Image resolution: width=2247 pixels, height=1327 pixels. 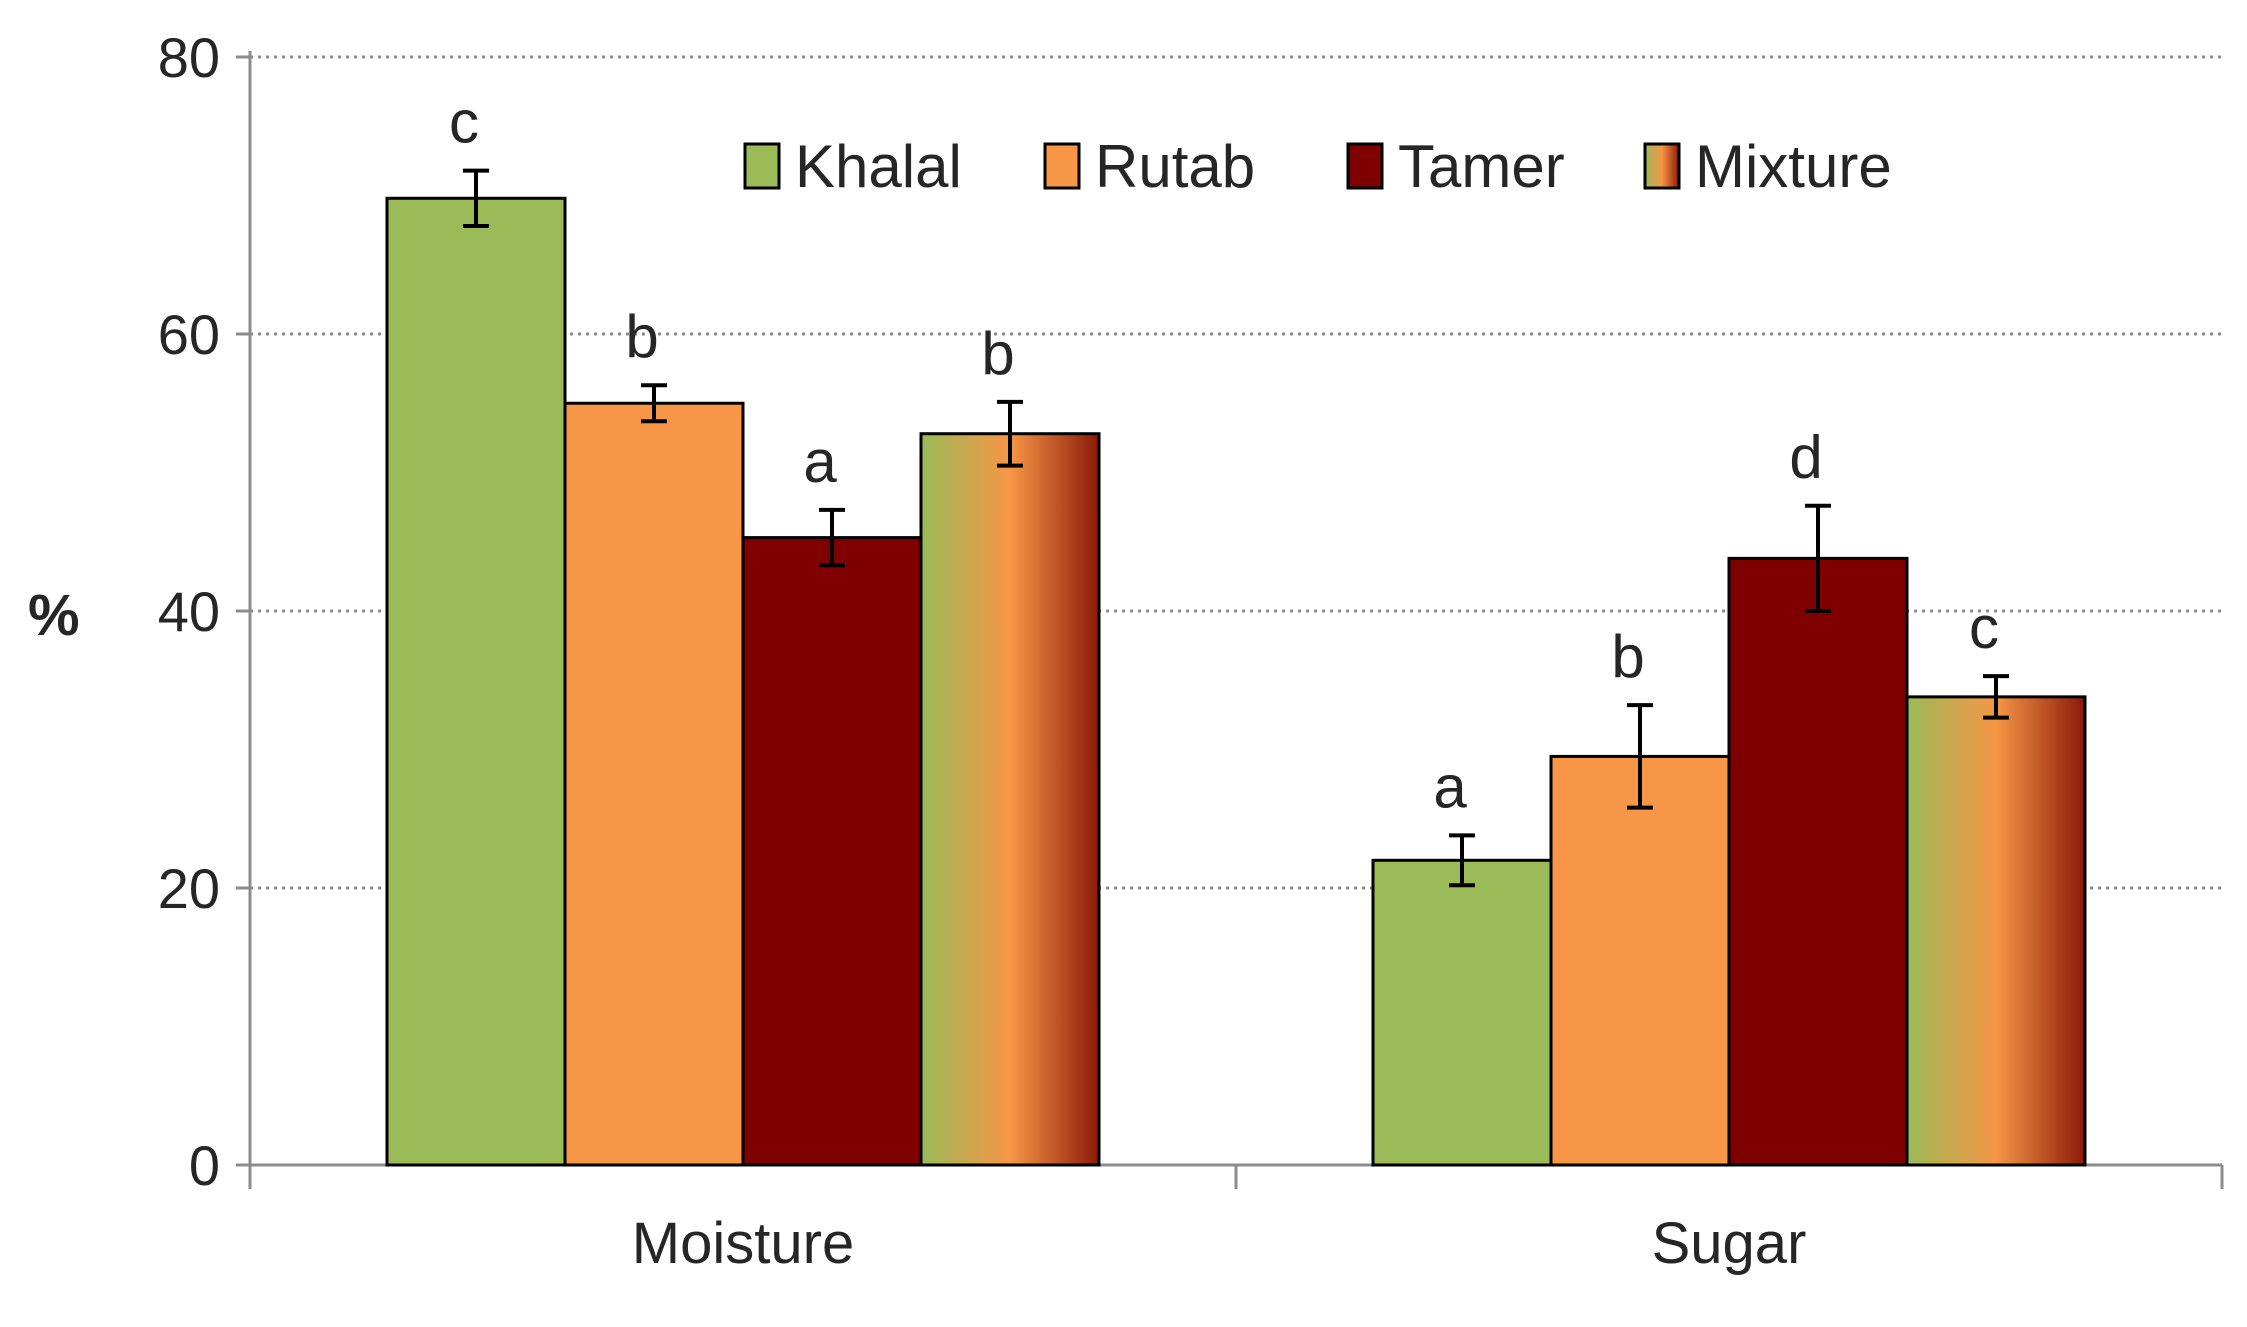 What do you see at coordinates (464, 122) in the screenshot?
I see `sig-letter-moisture-khalal: c` at bounding box center [464, 122].